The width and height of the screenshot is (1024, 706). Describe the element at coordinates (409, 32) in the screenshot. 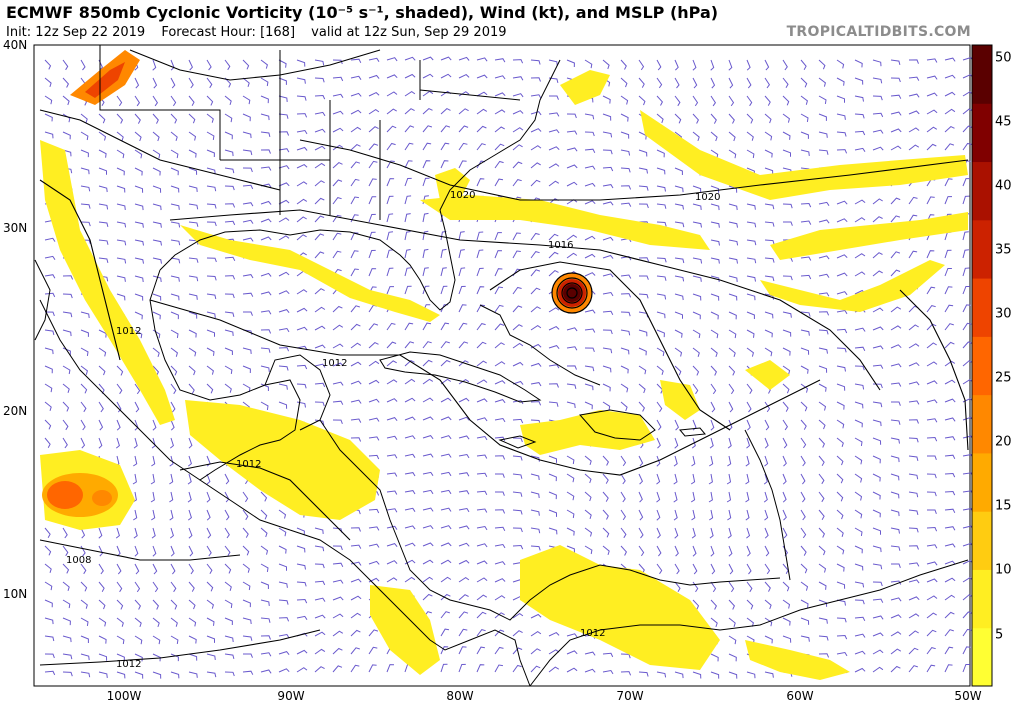

I see `valid-time: valid at 12z Sun, Sep 29 2019` at that location.